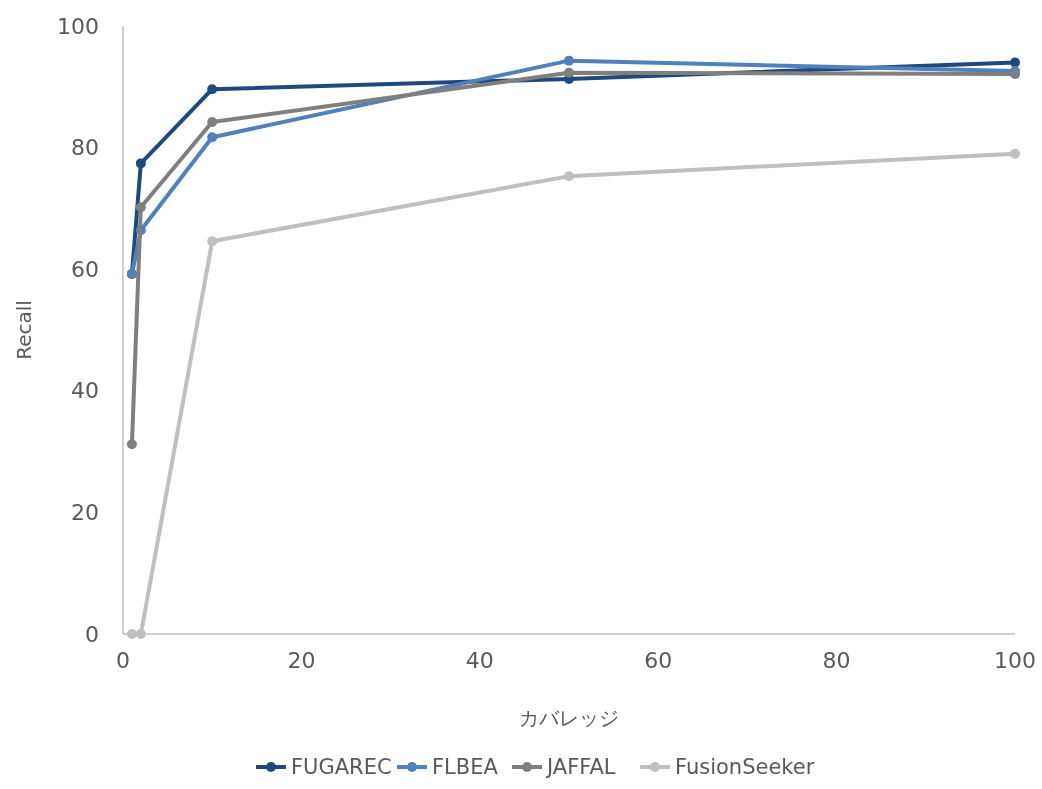  What do you see at coordinates (580, 767) in the screenshot?
I see `legend-label: JAFFAL` at bounding box center [580, 767].